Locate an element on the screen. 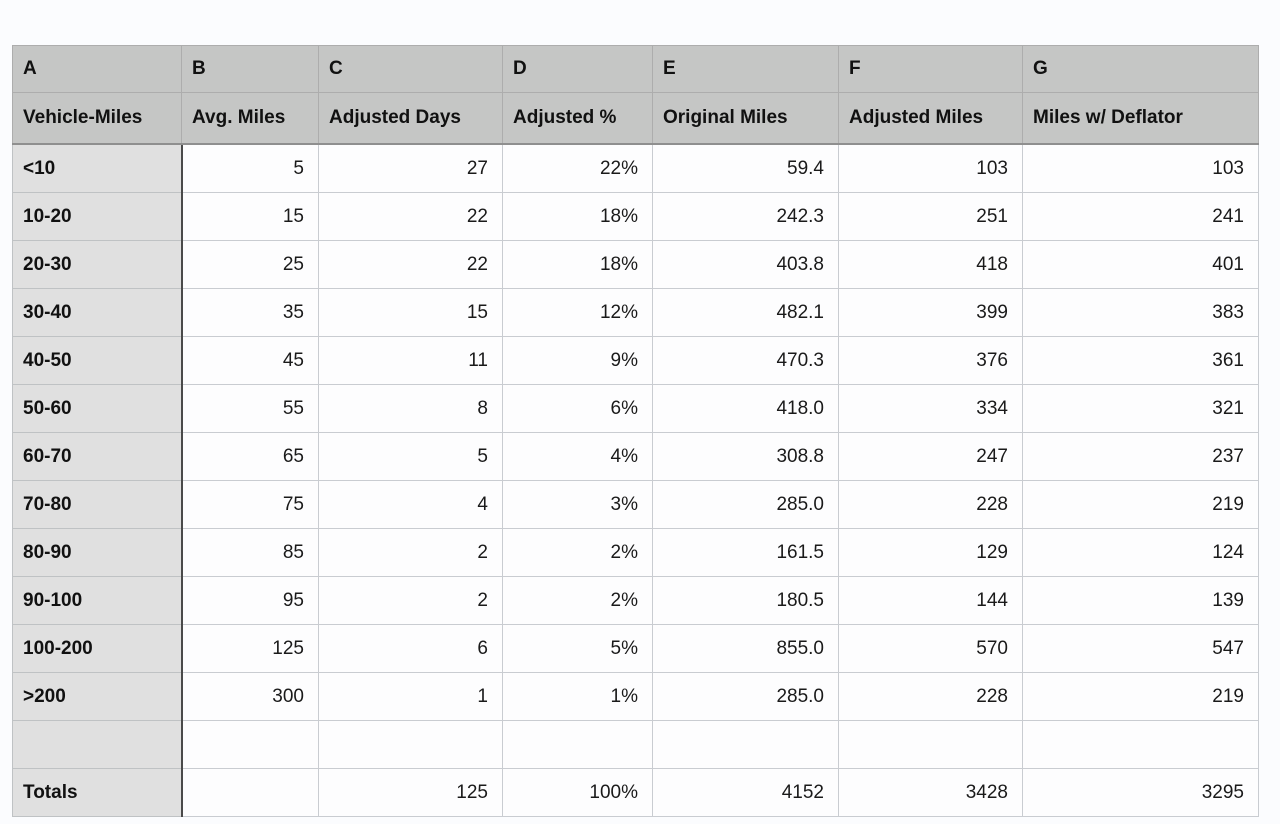 The height and width of the screenshot is (824, 1280). data-cell: 6 is located at coordinates (410, 648).